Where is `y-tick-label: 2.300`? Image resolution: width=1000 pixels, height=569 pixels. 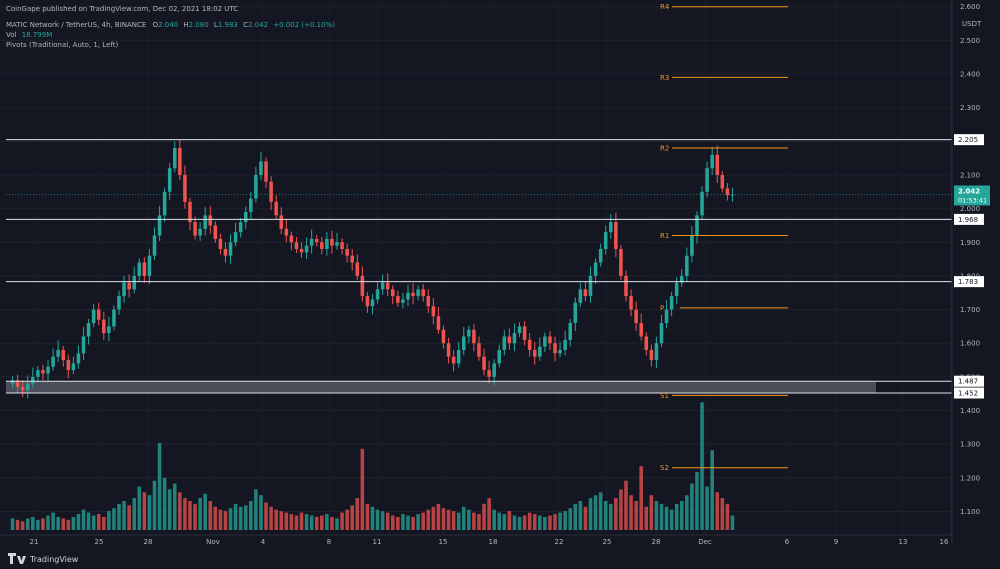
y-tick-label: 2.300 is located at coordinates (970, 108).